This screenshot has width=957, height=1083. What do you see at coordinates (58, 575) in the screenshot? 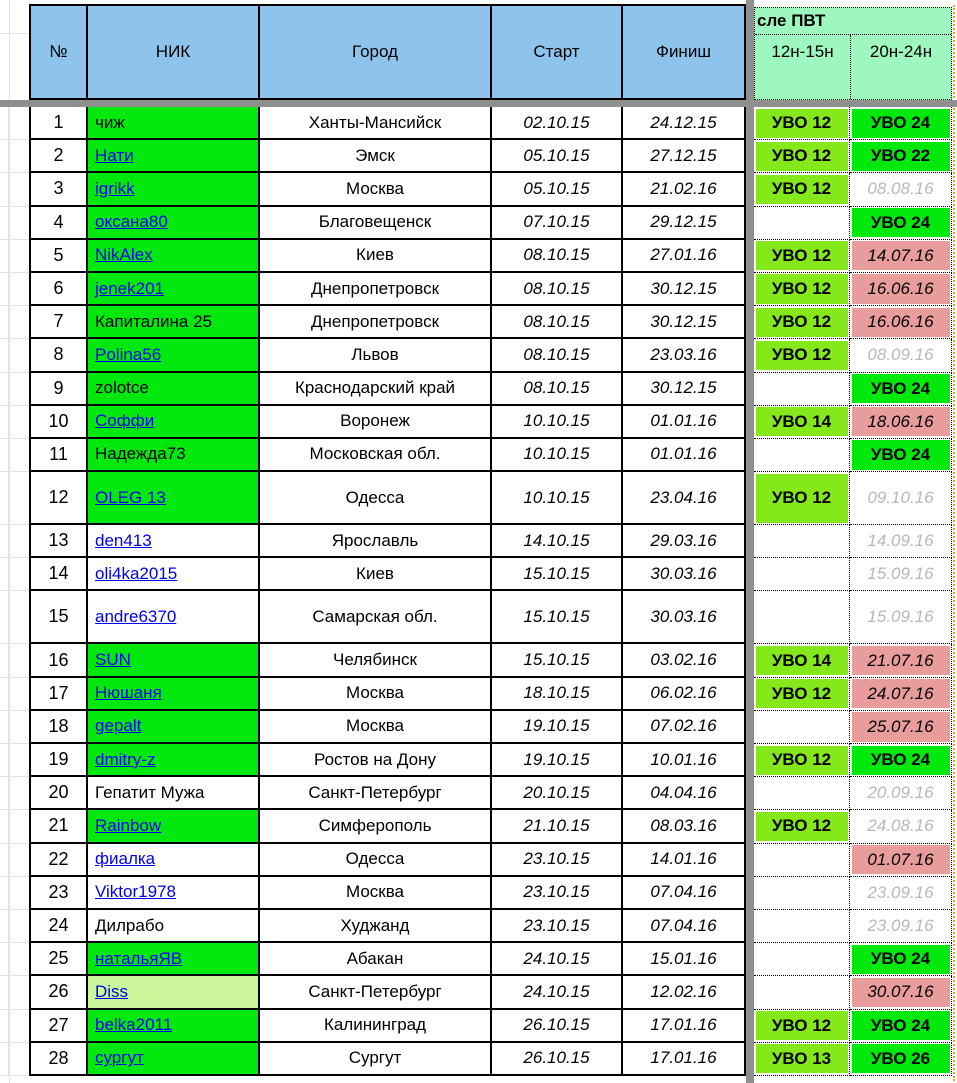
I see `cell-num: 14` at bounding box center [58, 575].